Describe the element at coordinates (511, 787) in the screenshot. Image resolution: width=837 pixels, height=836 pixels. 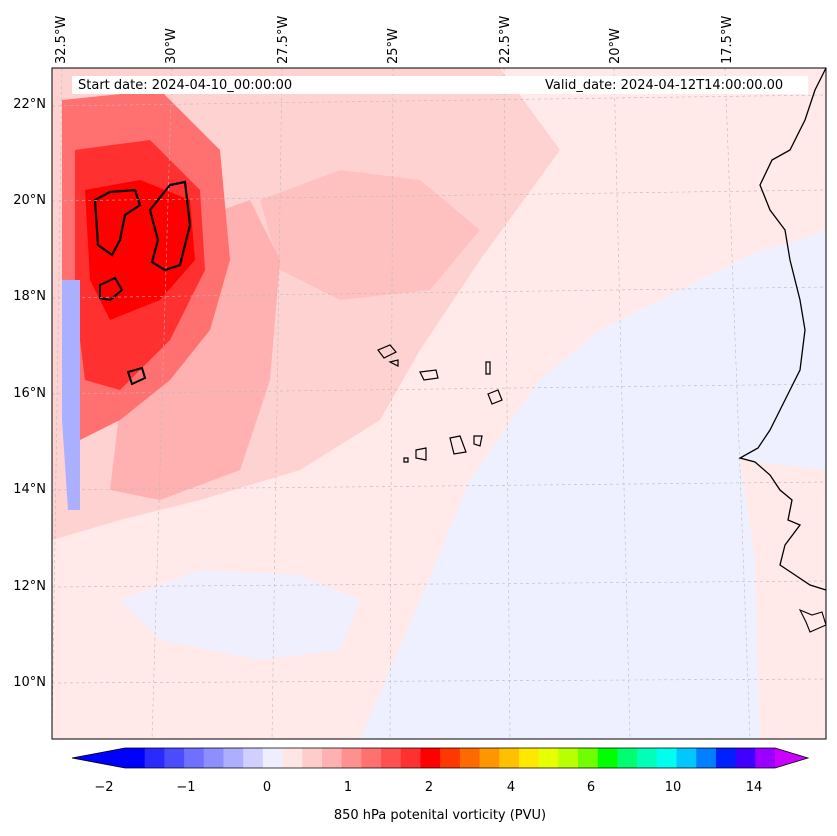
I see `colorbar-tick: 4` at that location.